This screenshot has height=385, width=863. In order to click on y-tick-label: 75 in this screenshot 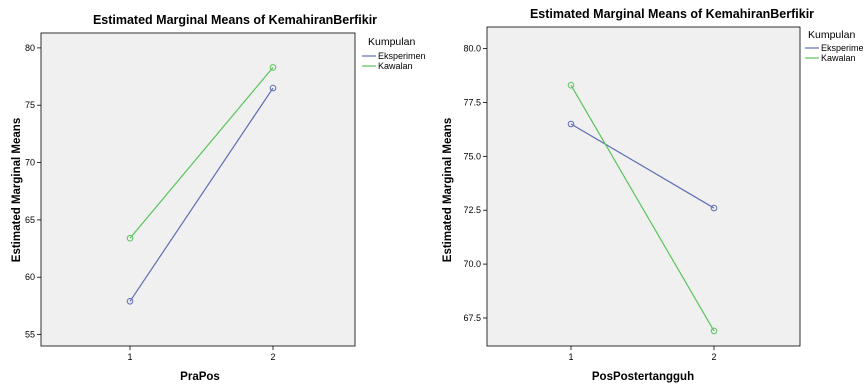, I will do `click(30, 105)`.